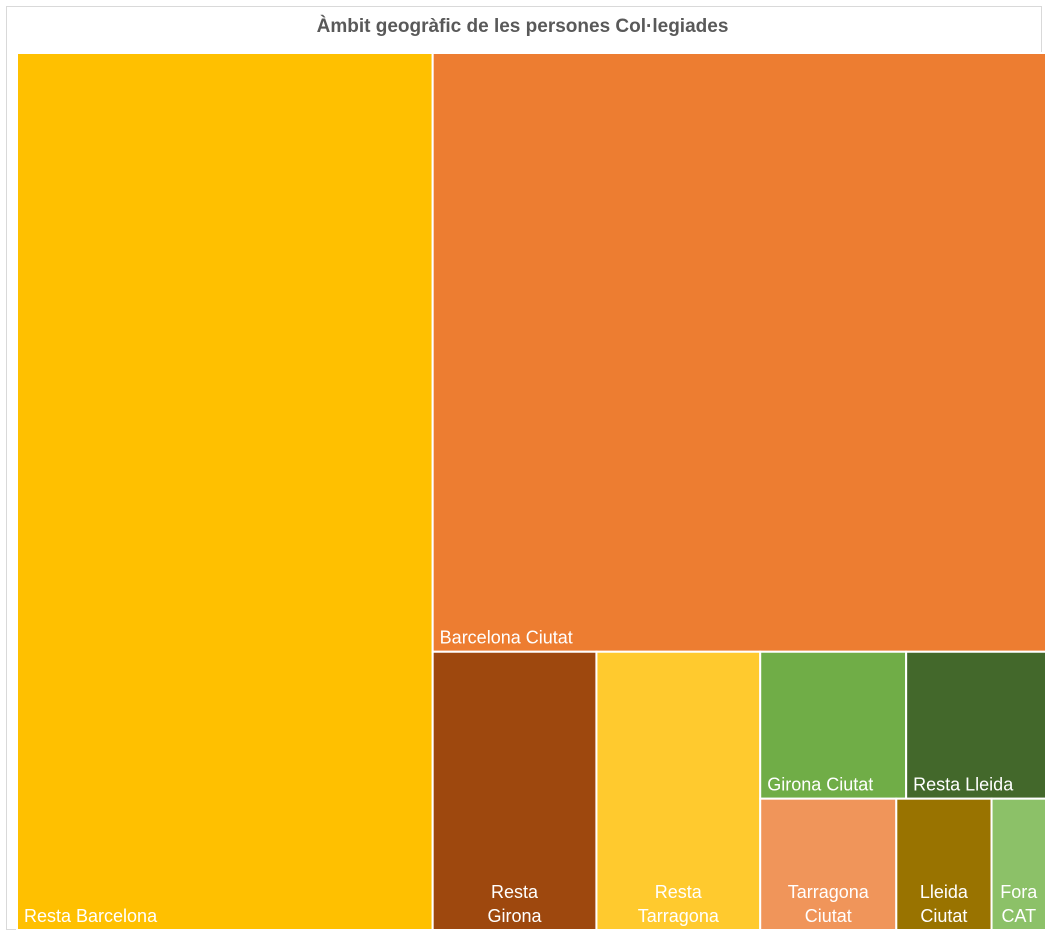 This screenshot has width=1045, height=935. Describe the element at coordinates (506, 638) in the screenshot. I see `tile-label-barcelona-ciutat: Barcelona Ciutat` at that location.